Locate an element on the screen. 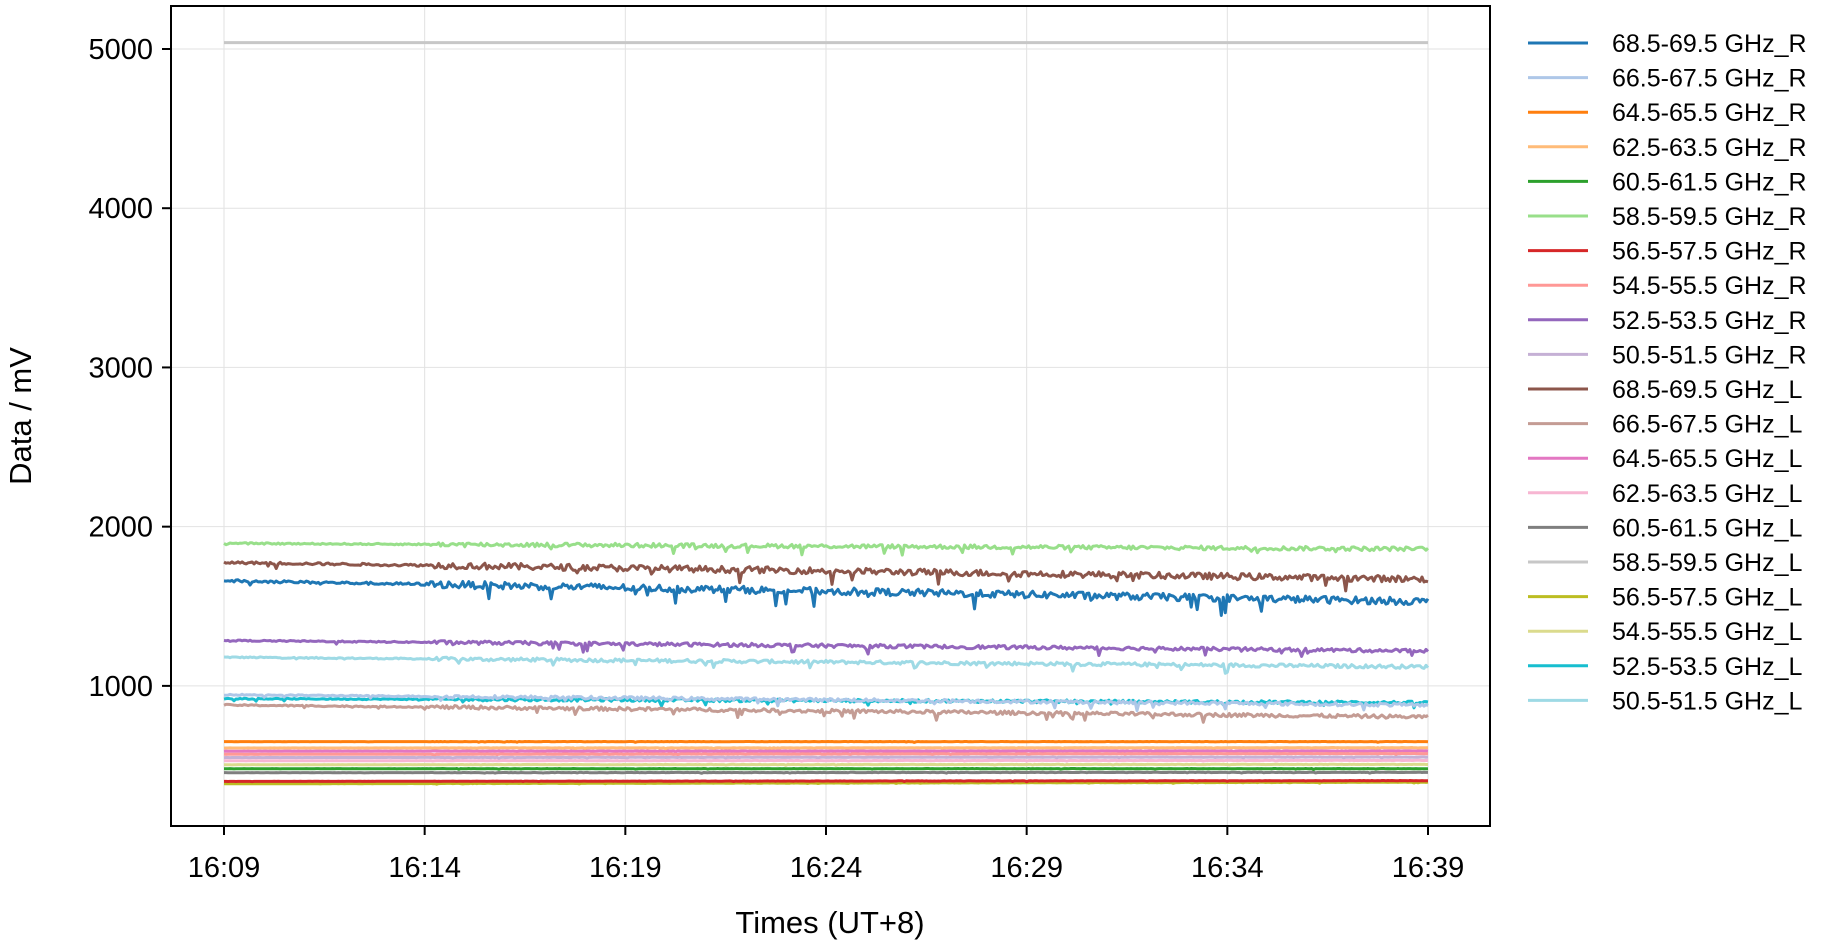 The height and width of the screenshot is (941, 1847). x-tick-label: 16:29 is located at coordinates (1026, 868).